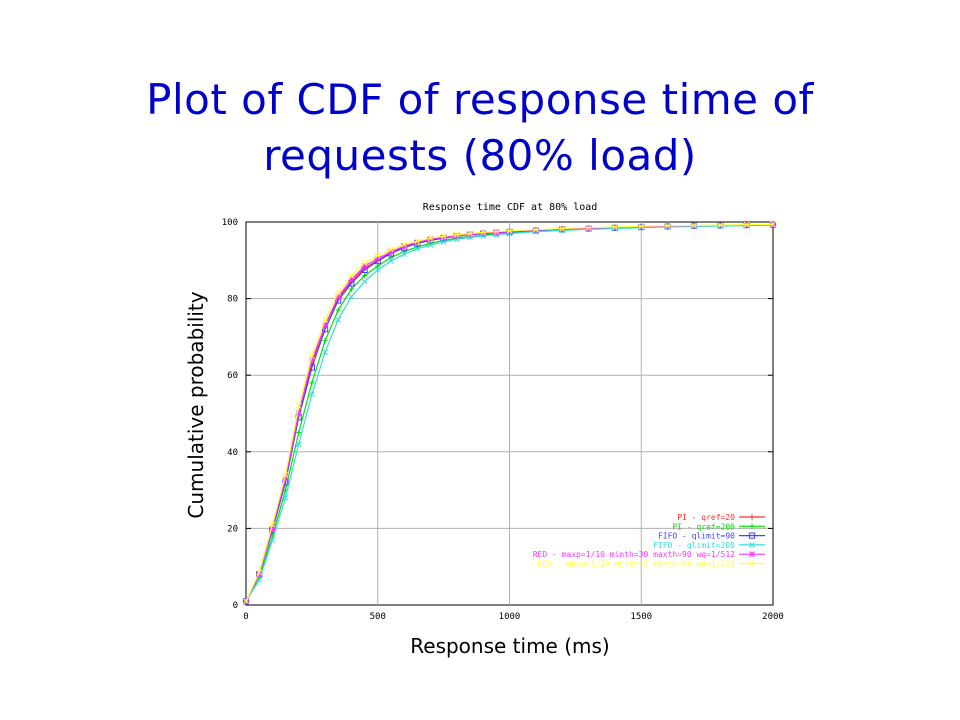  I want to click on legend-entry-label: FIFO - qlimit=90, so click(696, 536).